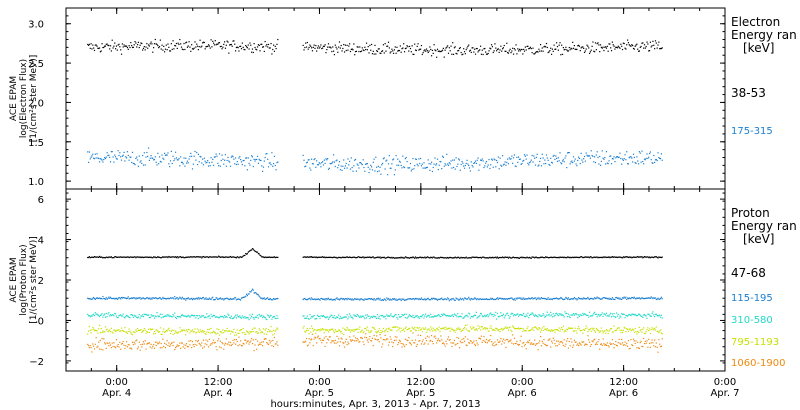  I want to click on y-tick-label: 6, so click(41, 200).